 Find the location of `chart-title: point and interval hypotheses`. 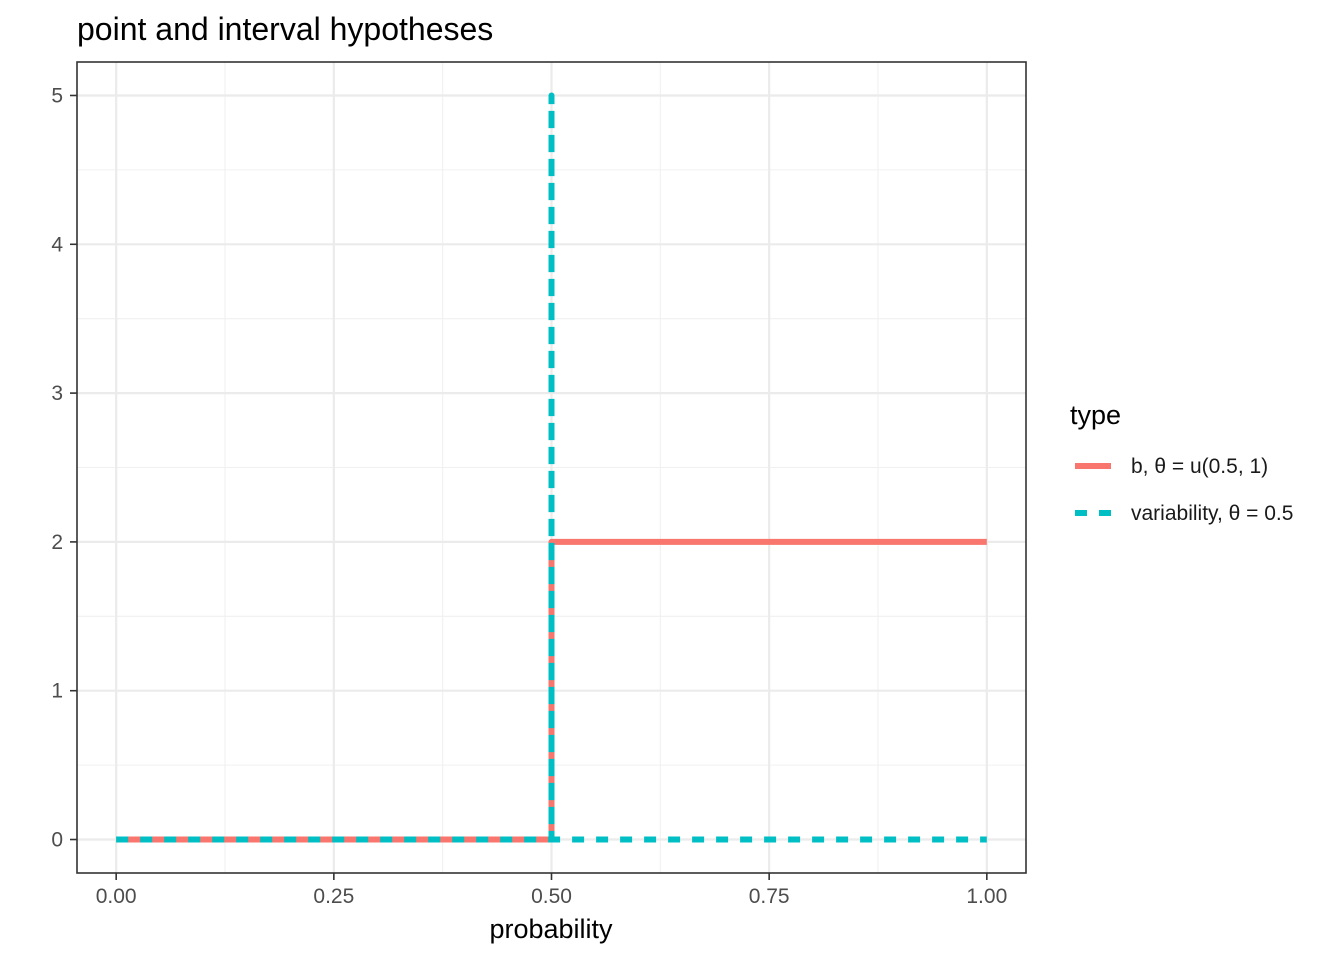

chart-title: point and interval hypotheses is located at coordinates (285, 29).